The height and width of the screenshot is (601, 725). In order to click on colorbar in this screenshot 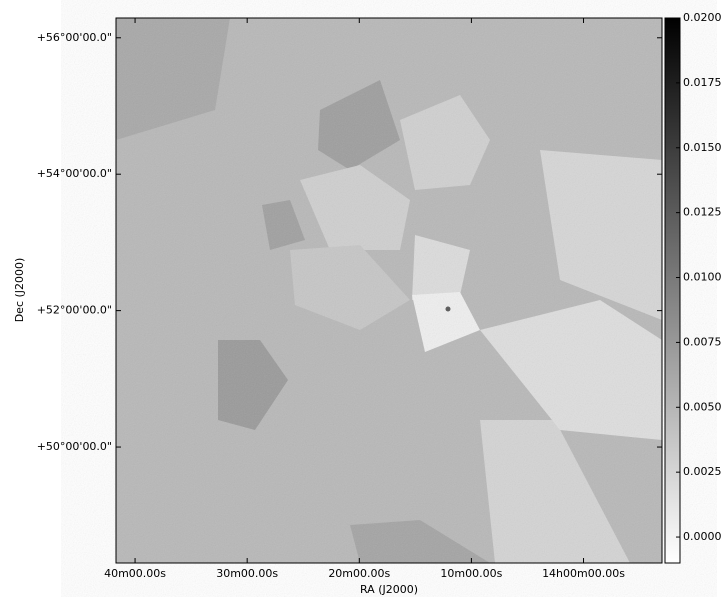, I will do `click(672, 290)`.